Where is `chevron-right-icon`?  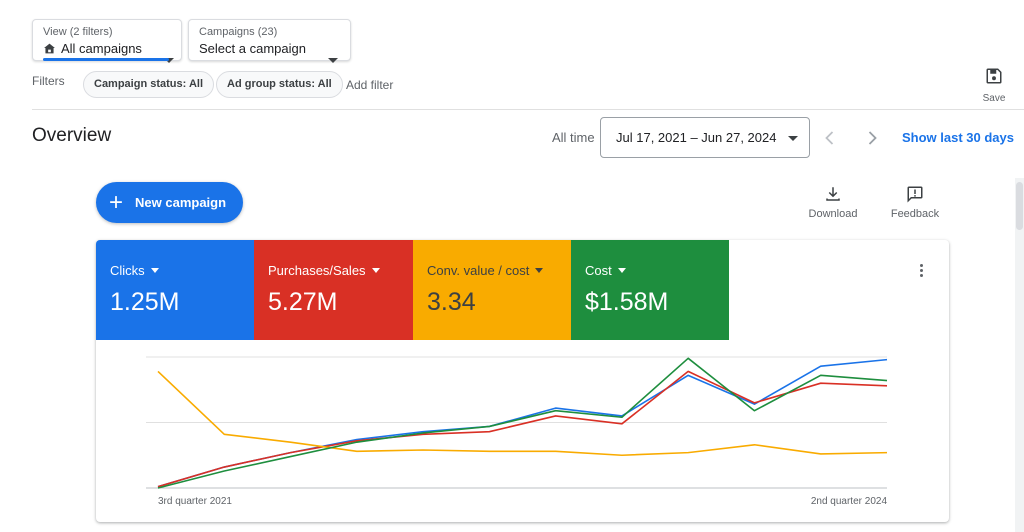
chevron-right-icon is located at coordinates (872, 138).